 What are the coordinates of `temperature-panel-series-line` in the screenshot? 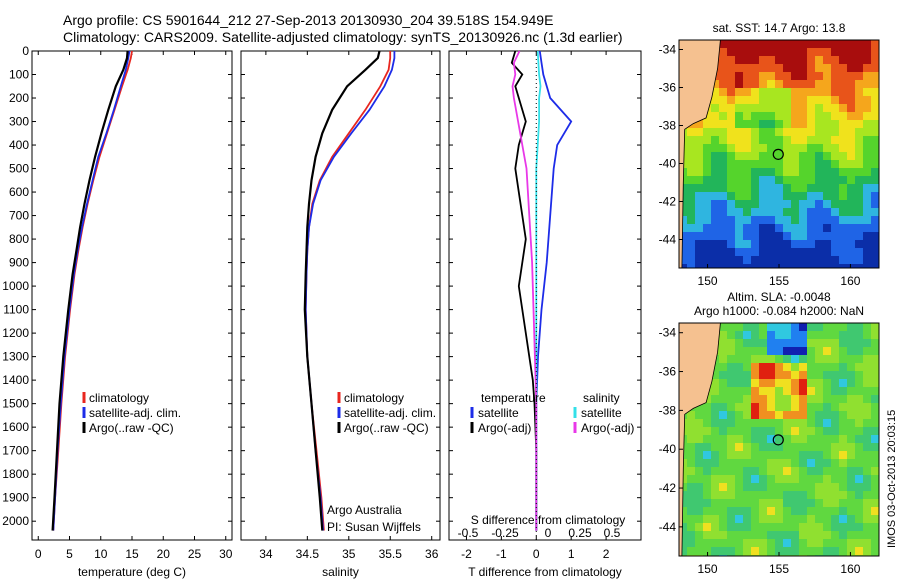 It's located at (91, 290).